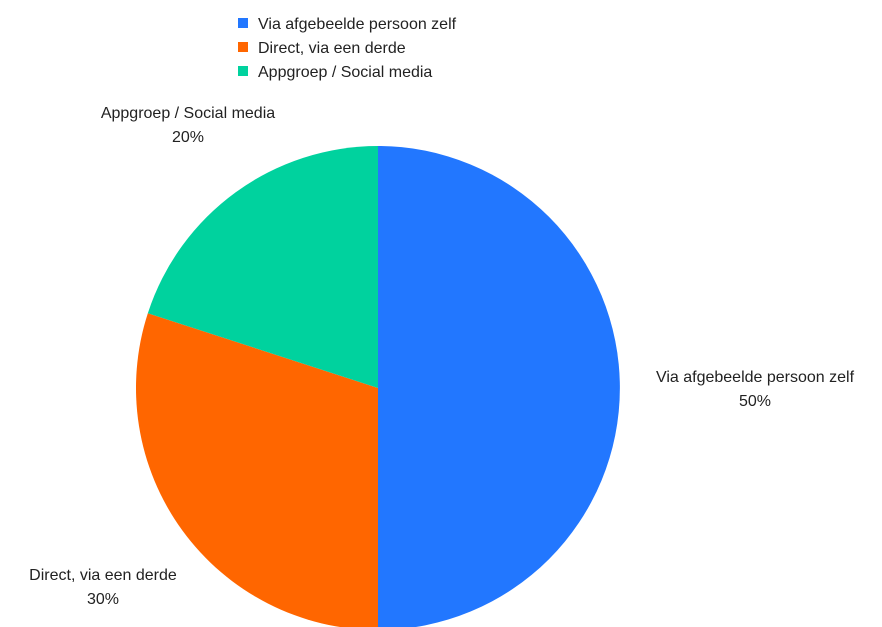  I want to click on legend-label-2: Direct, via een derde, so click(332, 48).